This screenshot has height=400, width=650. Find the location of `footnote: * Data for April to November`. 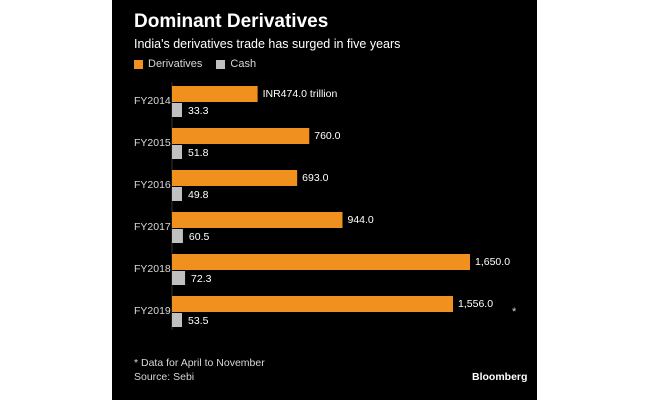

footnote: * Data for April to November is located at coordinates (199, 363).